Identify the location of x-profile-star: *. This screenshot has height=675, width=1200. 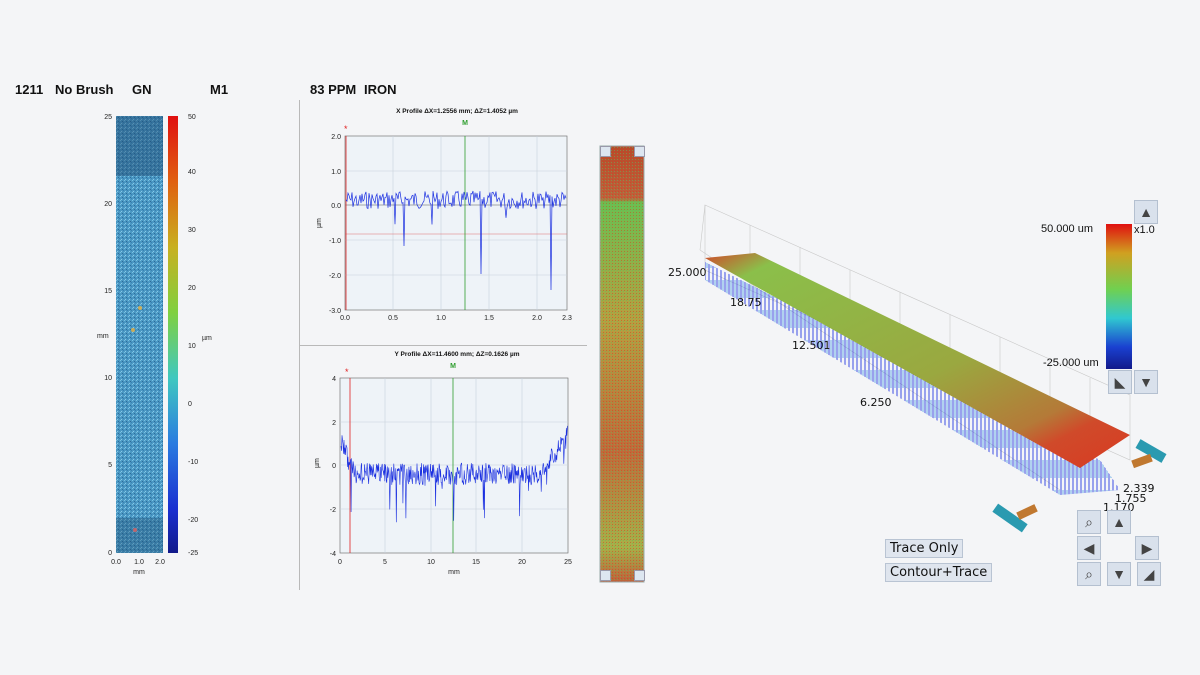
(346, 129).